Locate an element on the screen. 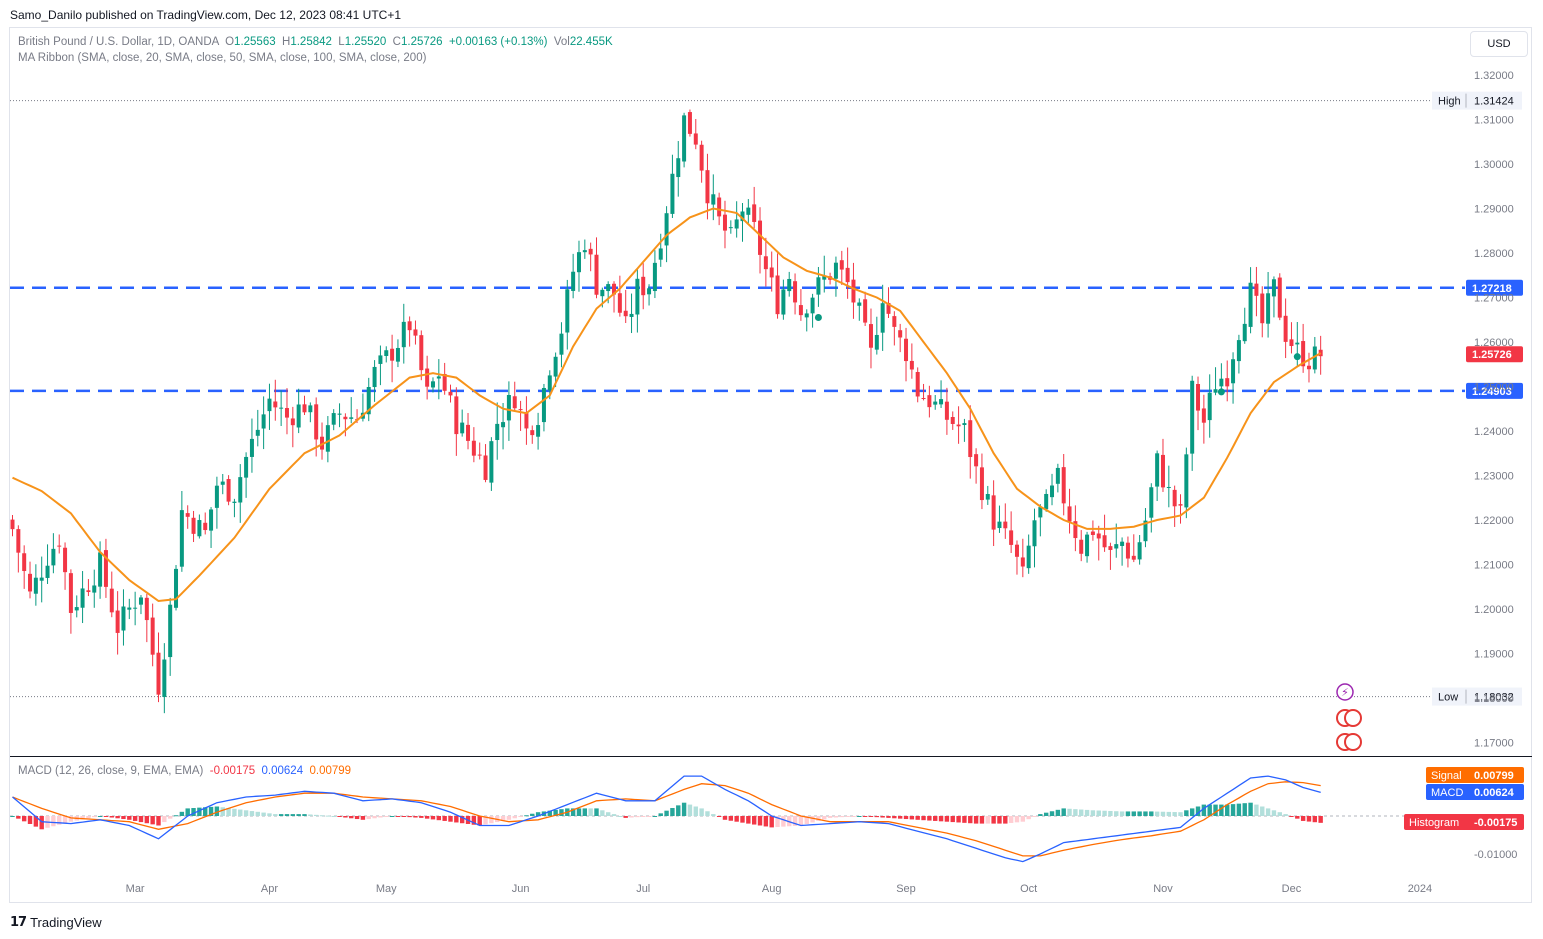 The image size is (1543, 939). symbol-name: British Pound / U.S. Dollar, 1D, OANDA is located at coordinates (118, 42).